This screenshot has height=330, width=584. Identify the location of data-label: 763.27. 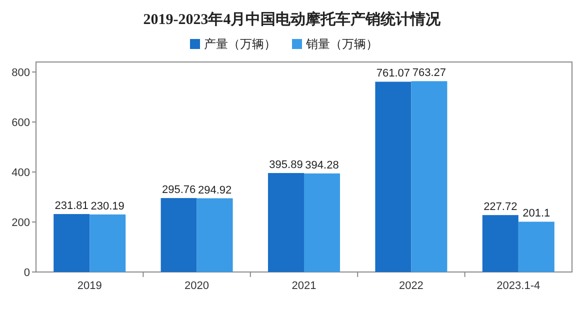
(429, 73).